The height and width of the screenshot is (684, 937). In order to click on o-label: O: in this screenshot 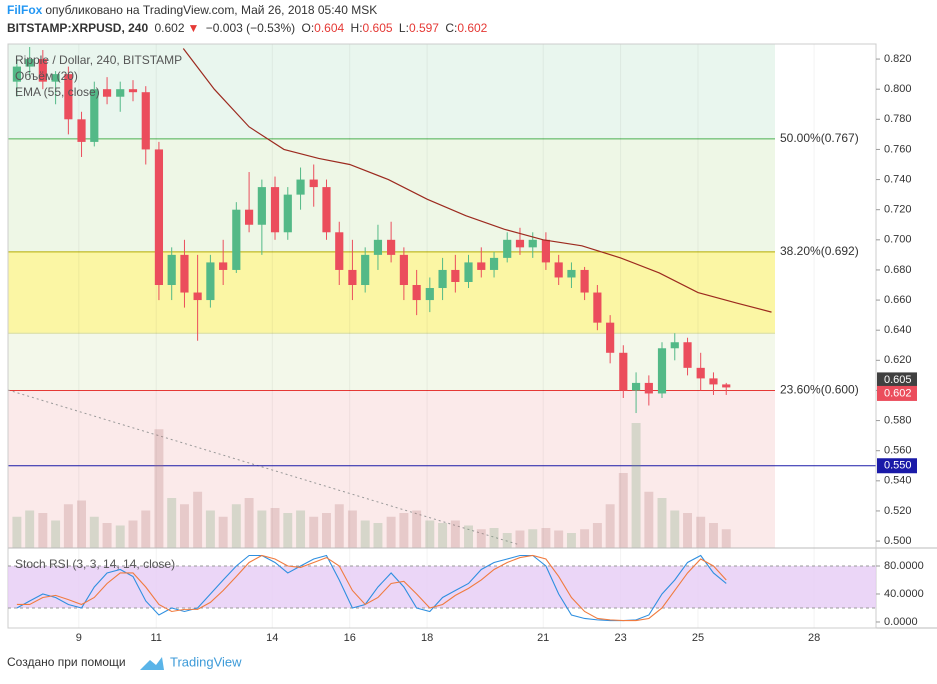, I will do `click(308, 28)`.